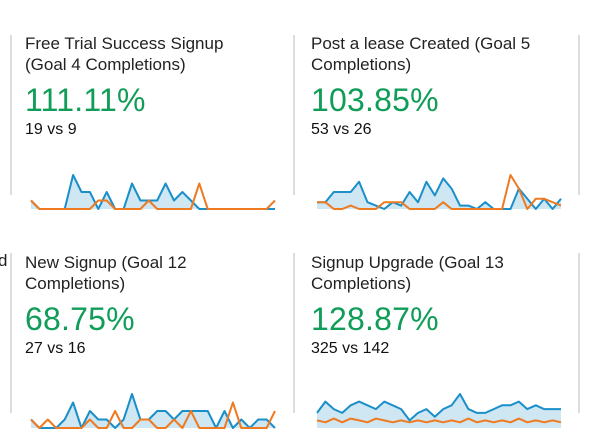 The image size is (591, 432). Describe the element at coordinates (85, 100) in the screenshot. I see `card-percent-change: 111.11%` at that location.